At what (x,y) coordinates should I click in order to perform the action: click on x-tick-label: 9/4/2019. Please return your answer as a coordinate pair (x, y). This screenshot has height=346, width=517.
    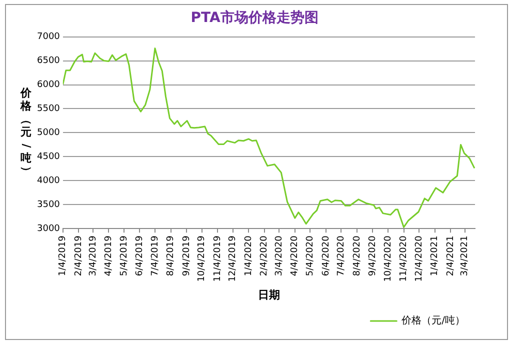
    Looking at the image, I should click on (187, 255).